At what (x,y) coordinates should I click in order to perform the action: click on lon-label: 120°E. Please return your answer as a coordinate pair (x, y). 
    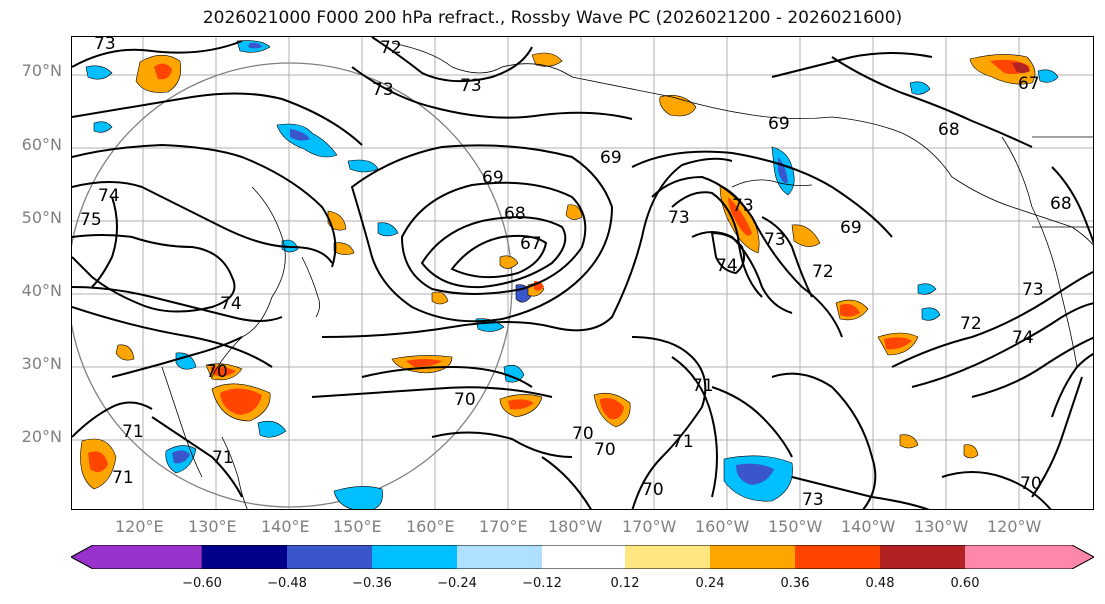
    Looking at the image, I should click on (139, 526).